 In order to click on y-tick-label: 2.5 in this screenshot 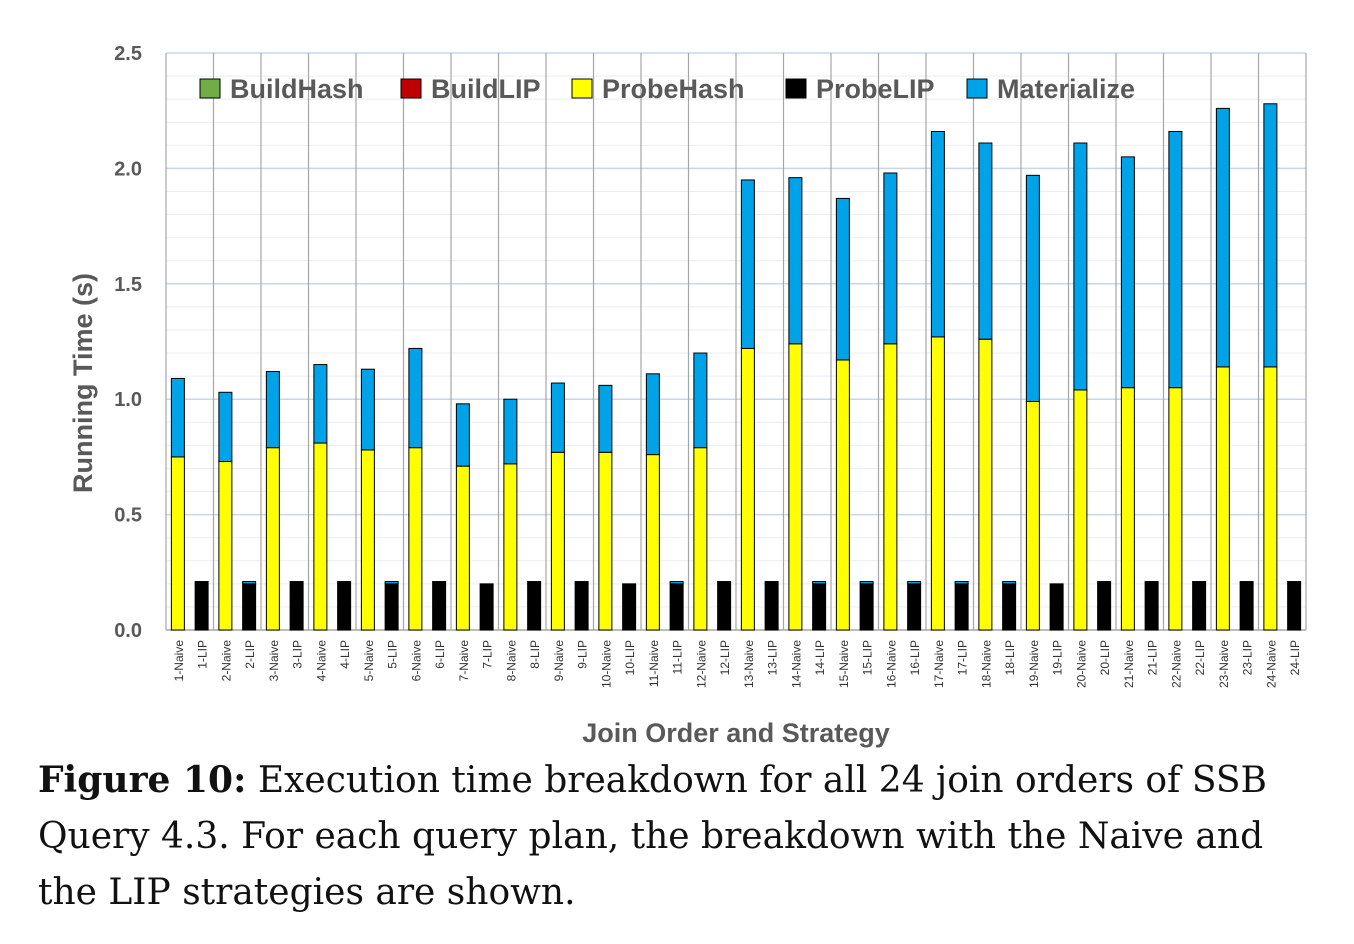, I will do `click(128, 54)`.